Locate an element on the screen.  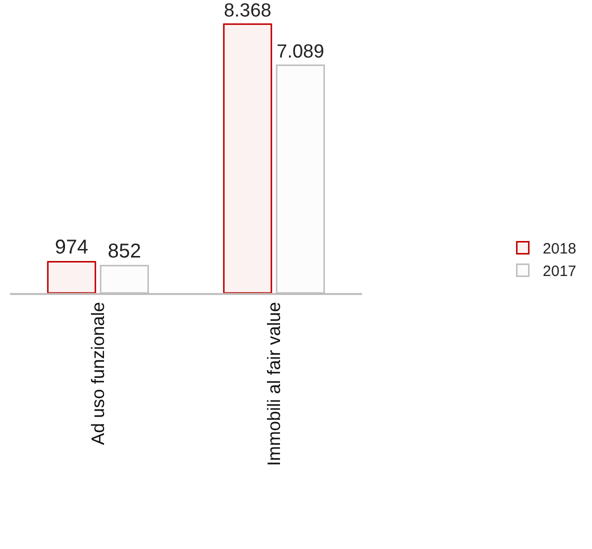
data-label: 852 is located at coordinates (125, 251).